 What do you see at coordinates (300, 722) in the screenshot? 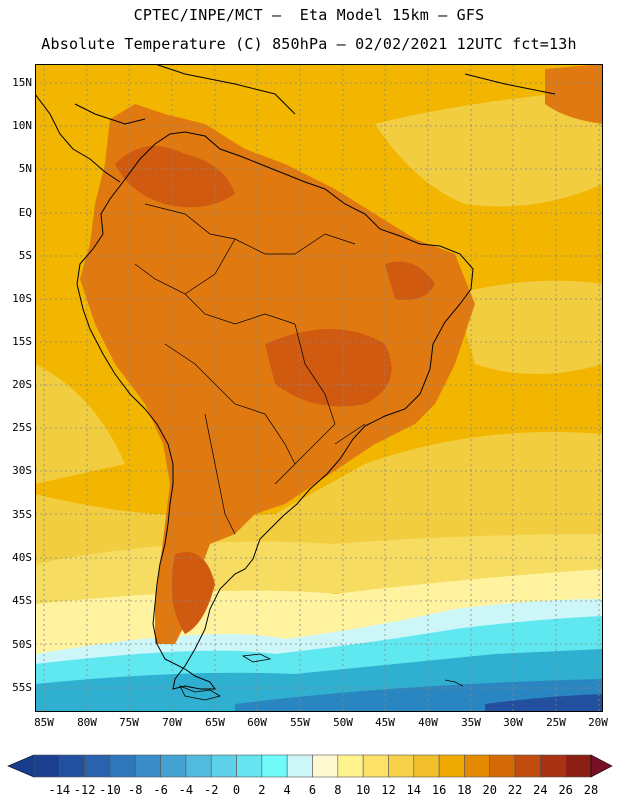
I see `lon-label: 55W` at bounding box center [300, 722].